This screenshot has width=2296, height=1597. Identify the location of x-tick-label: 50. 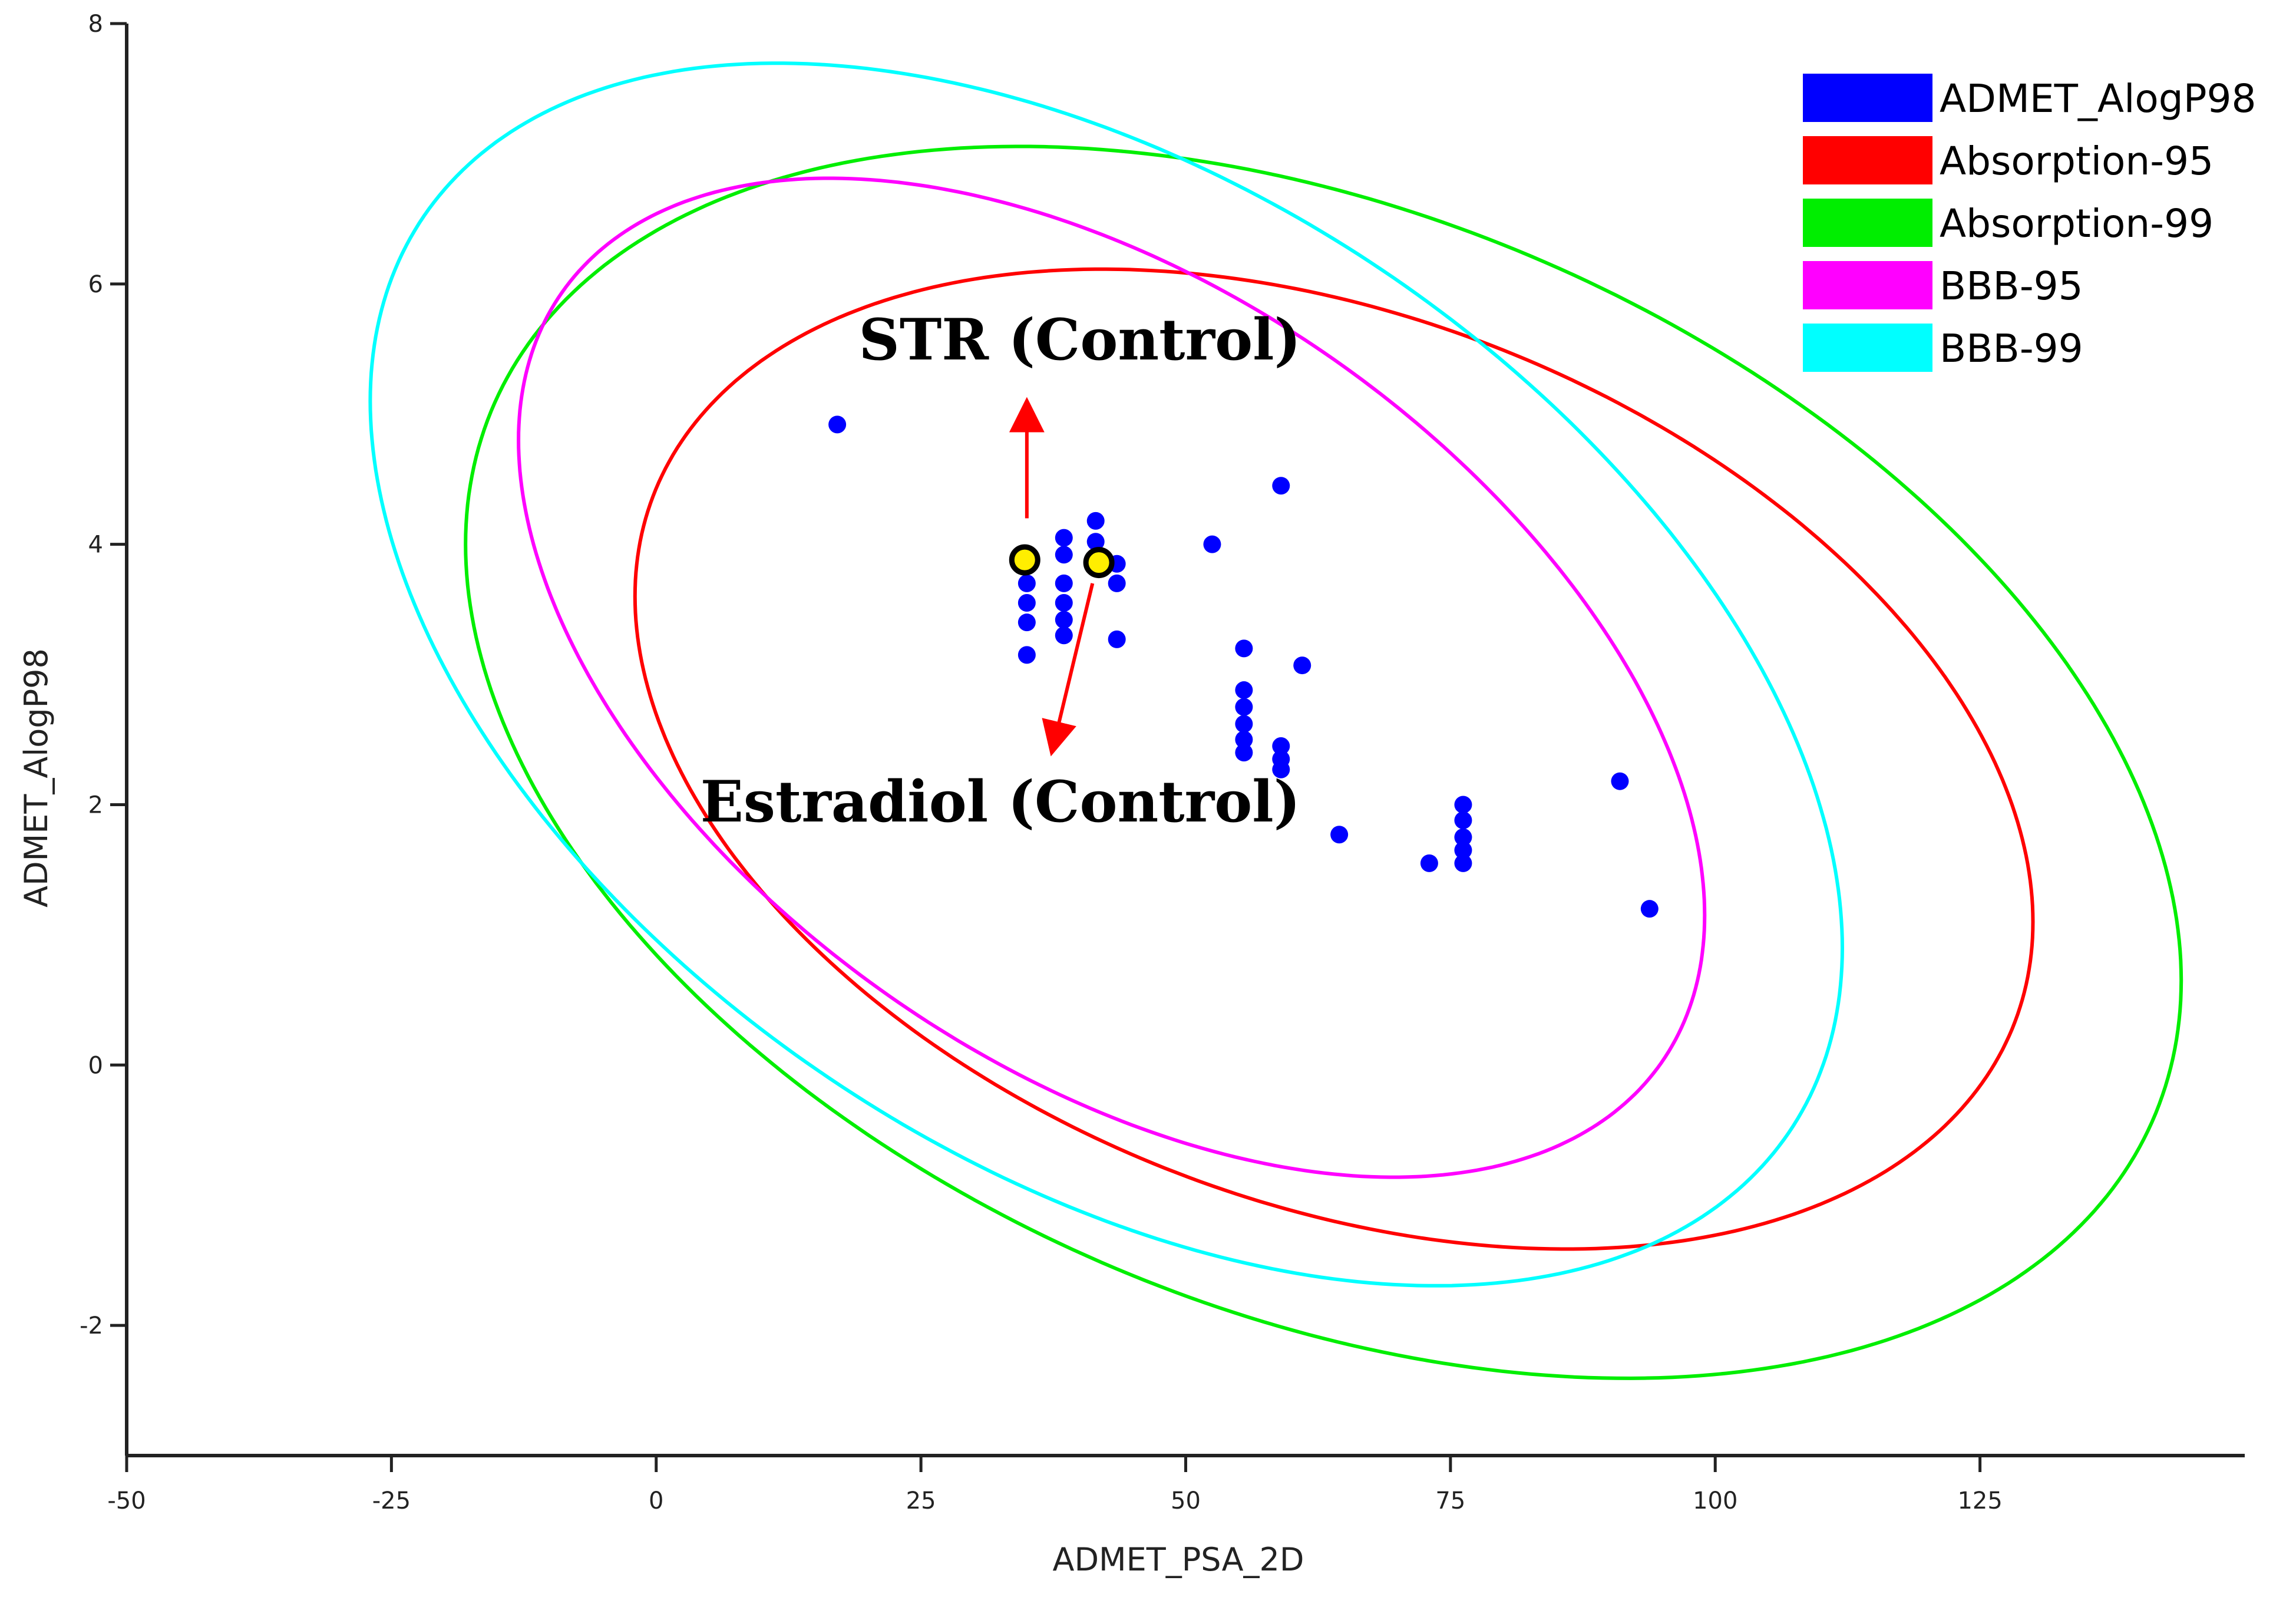
(1186, 1500).